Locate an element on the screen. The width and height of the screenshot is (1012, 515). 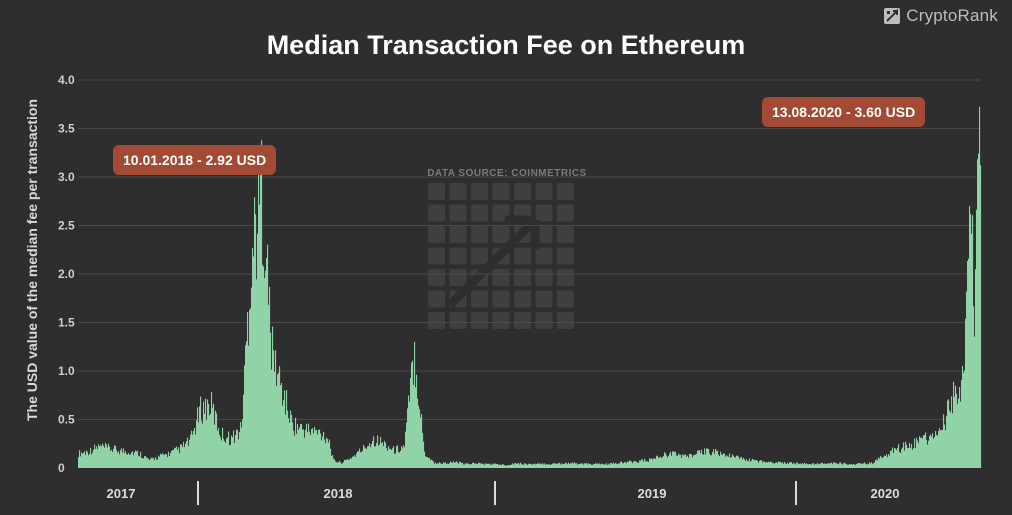
cryptorank-logo-icon is located at coordinates (892, 16).